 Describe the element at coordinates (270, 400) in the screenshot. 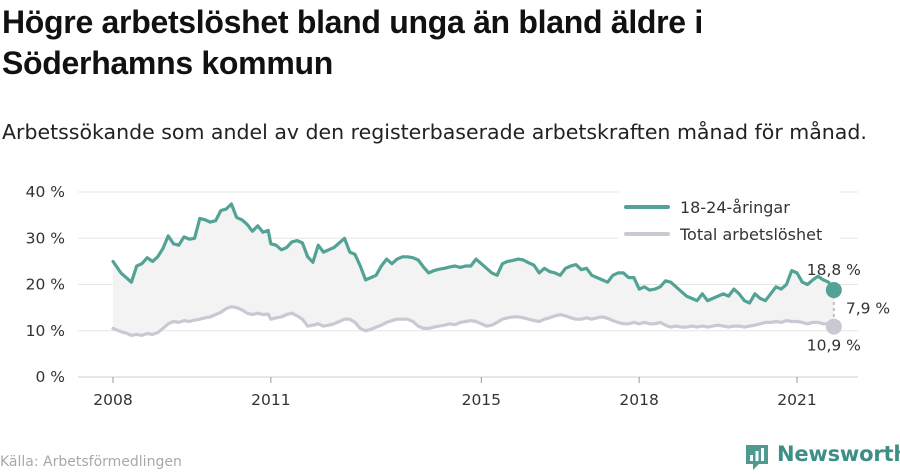

I see `x-tick-label: 2011` at that location.